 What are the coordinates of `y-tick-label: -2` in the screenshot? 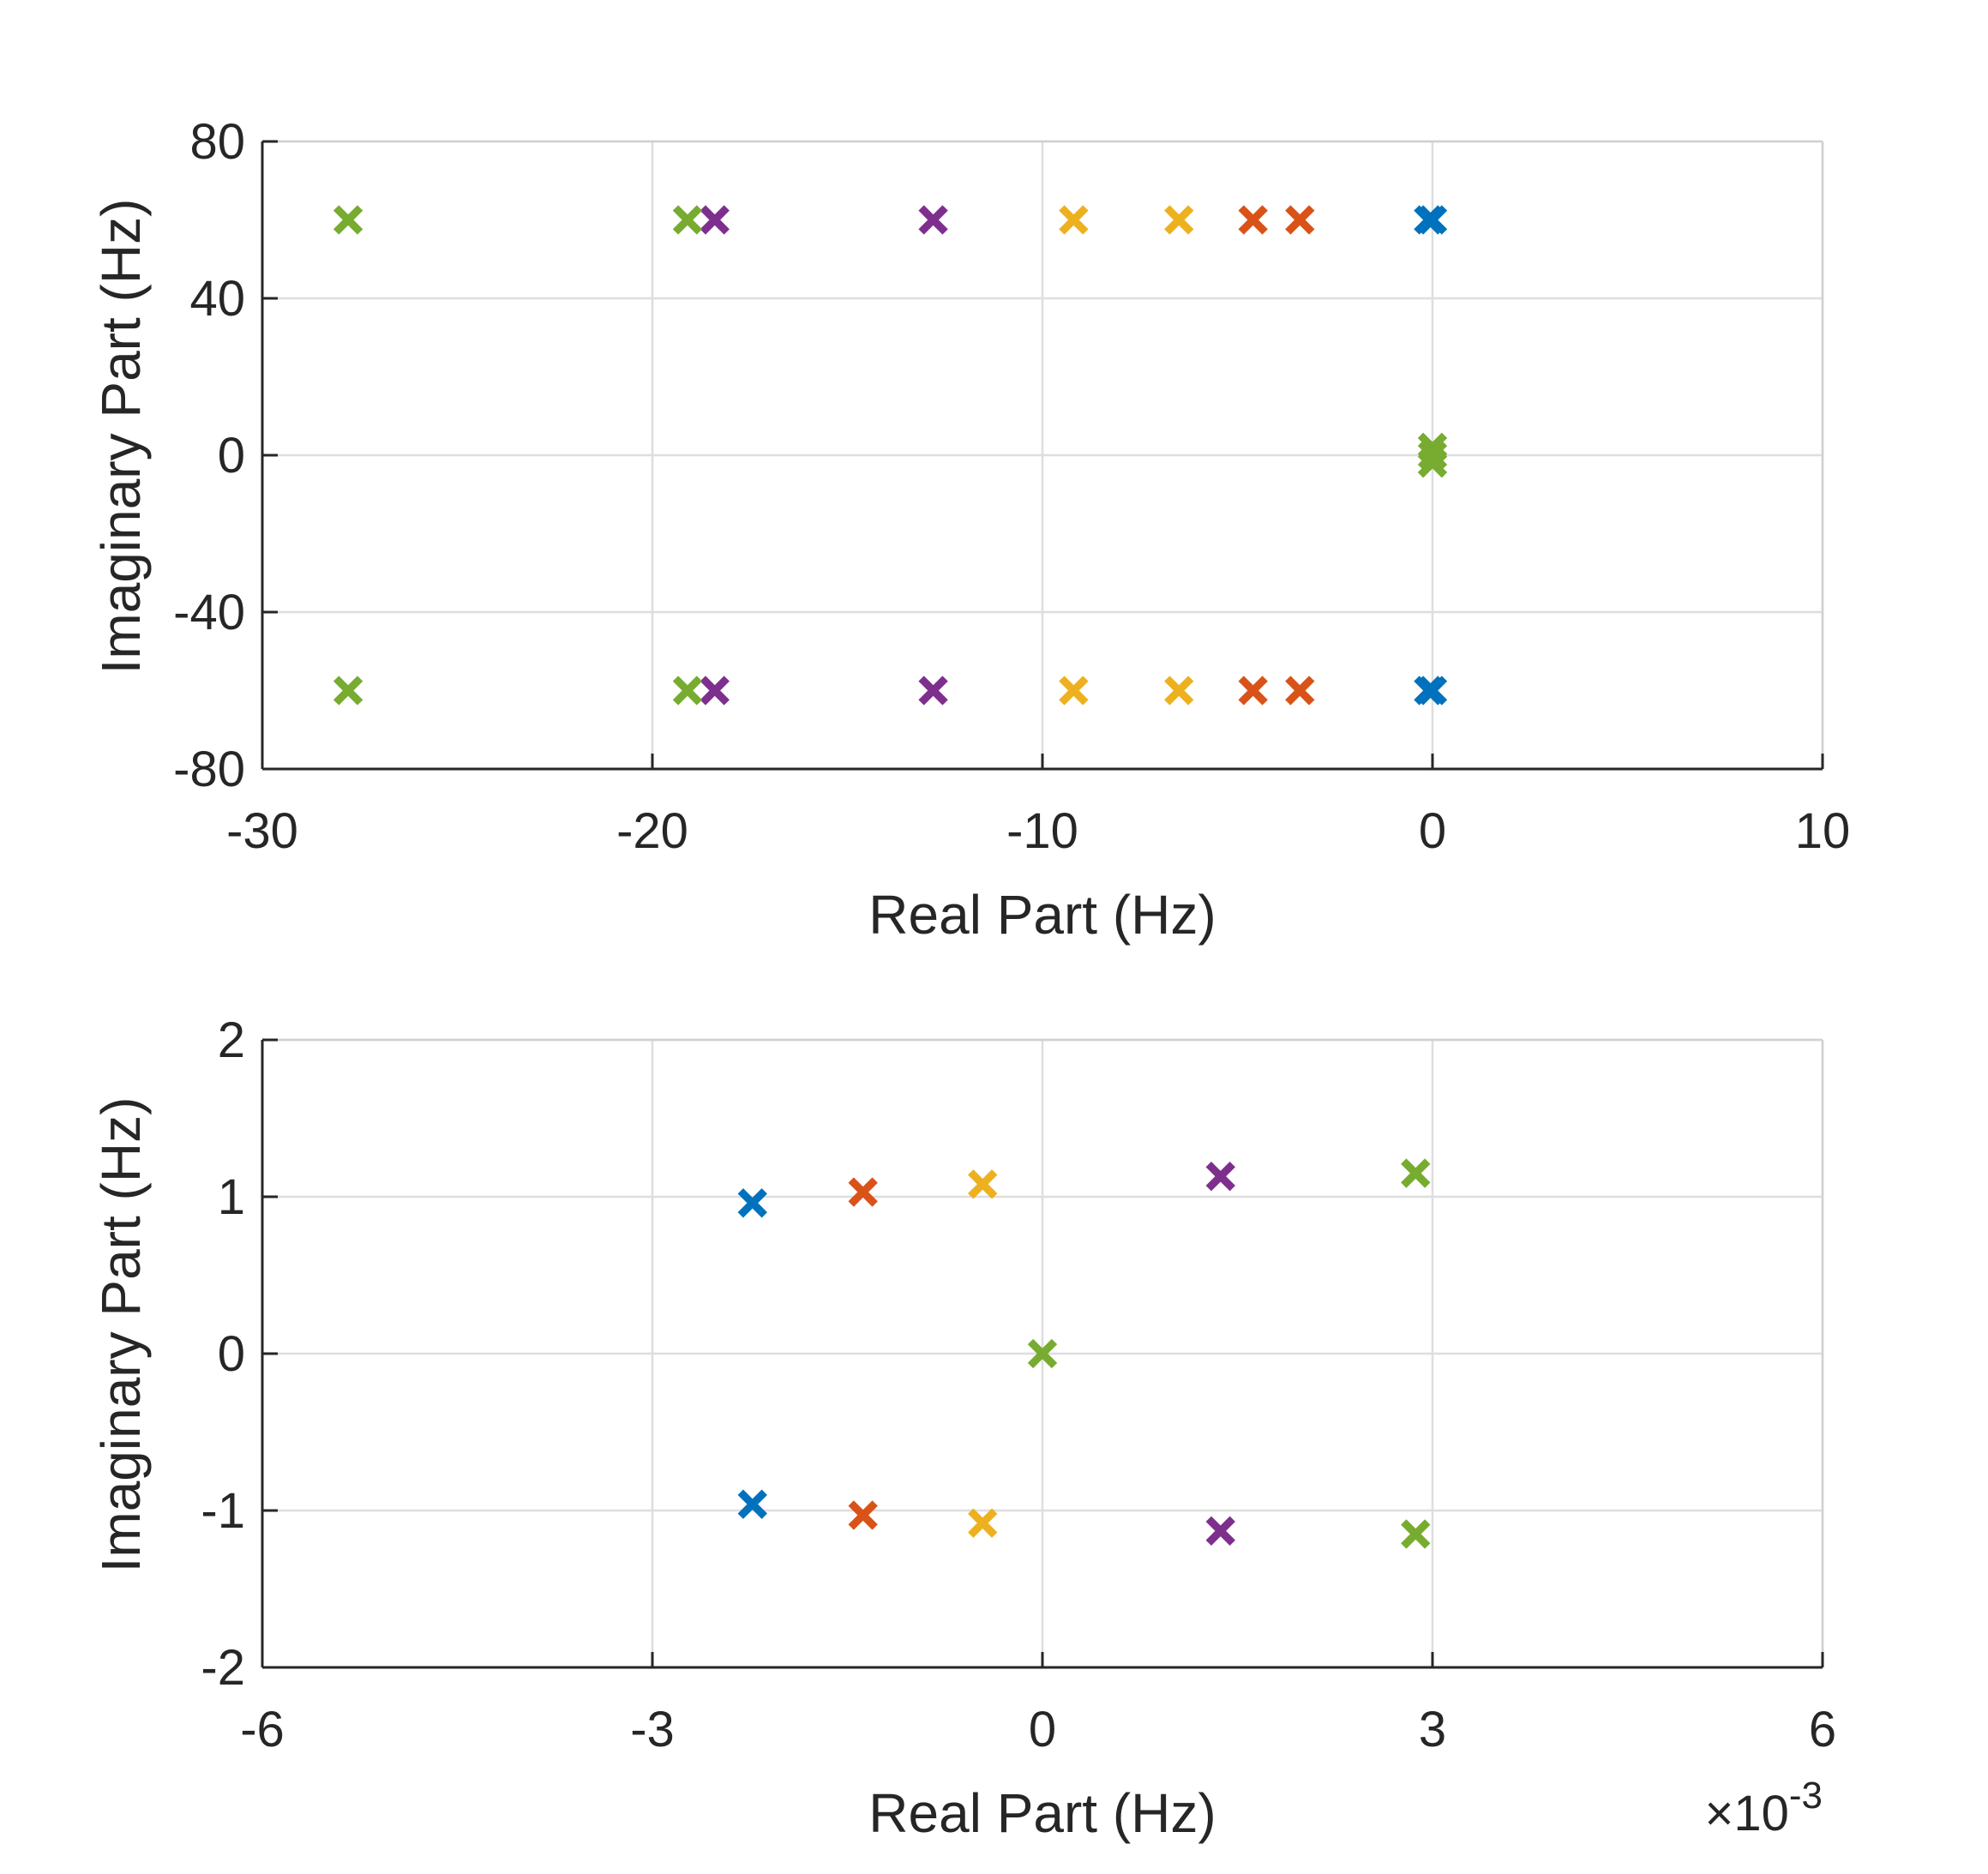 It's located at (223, 1668).